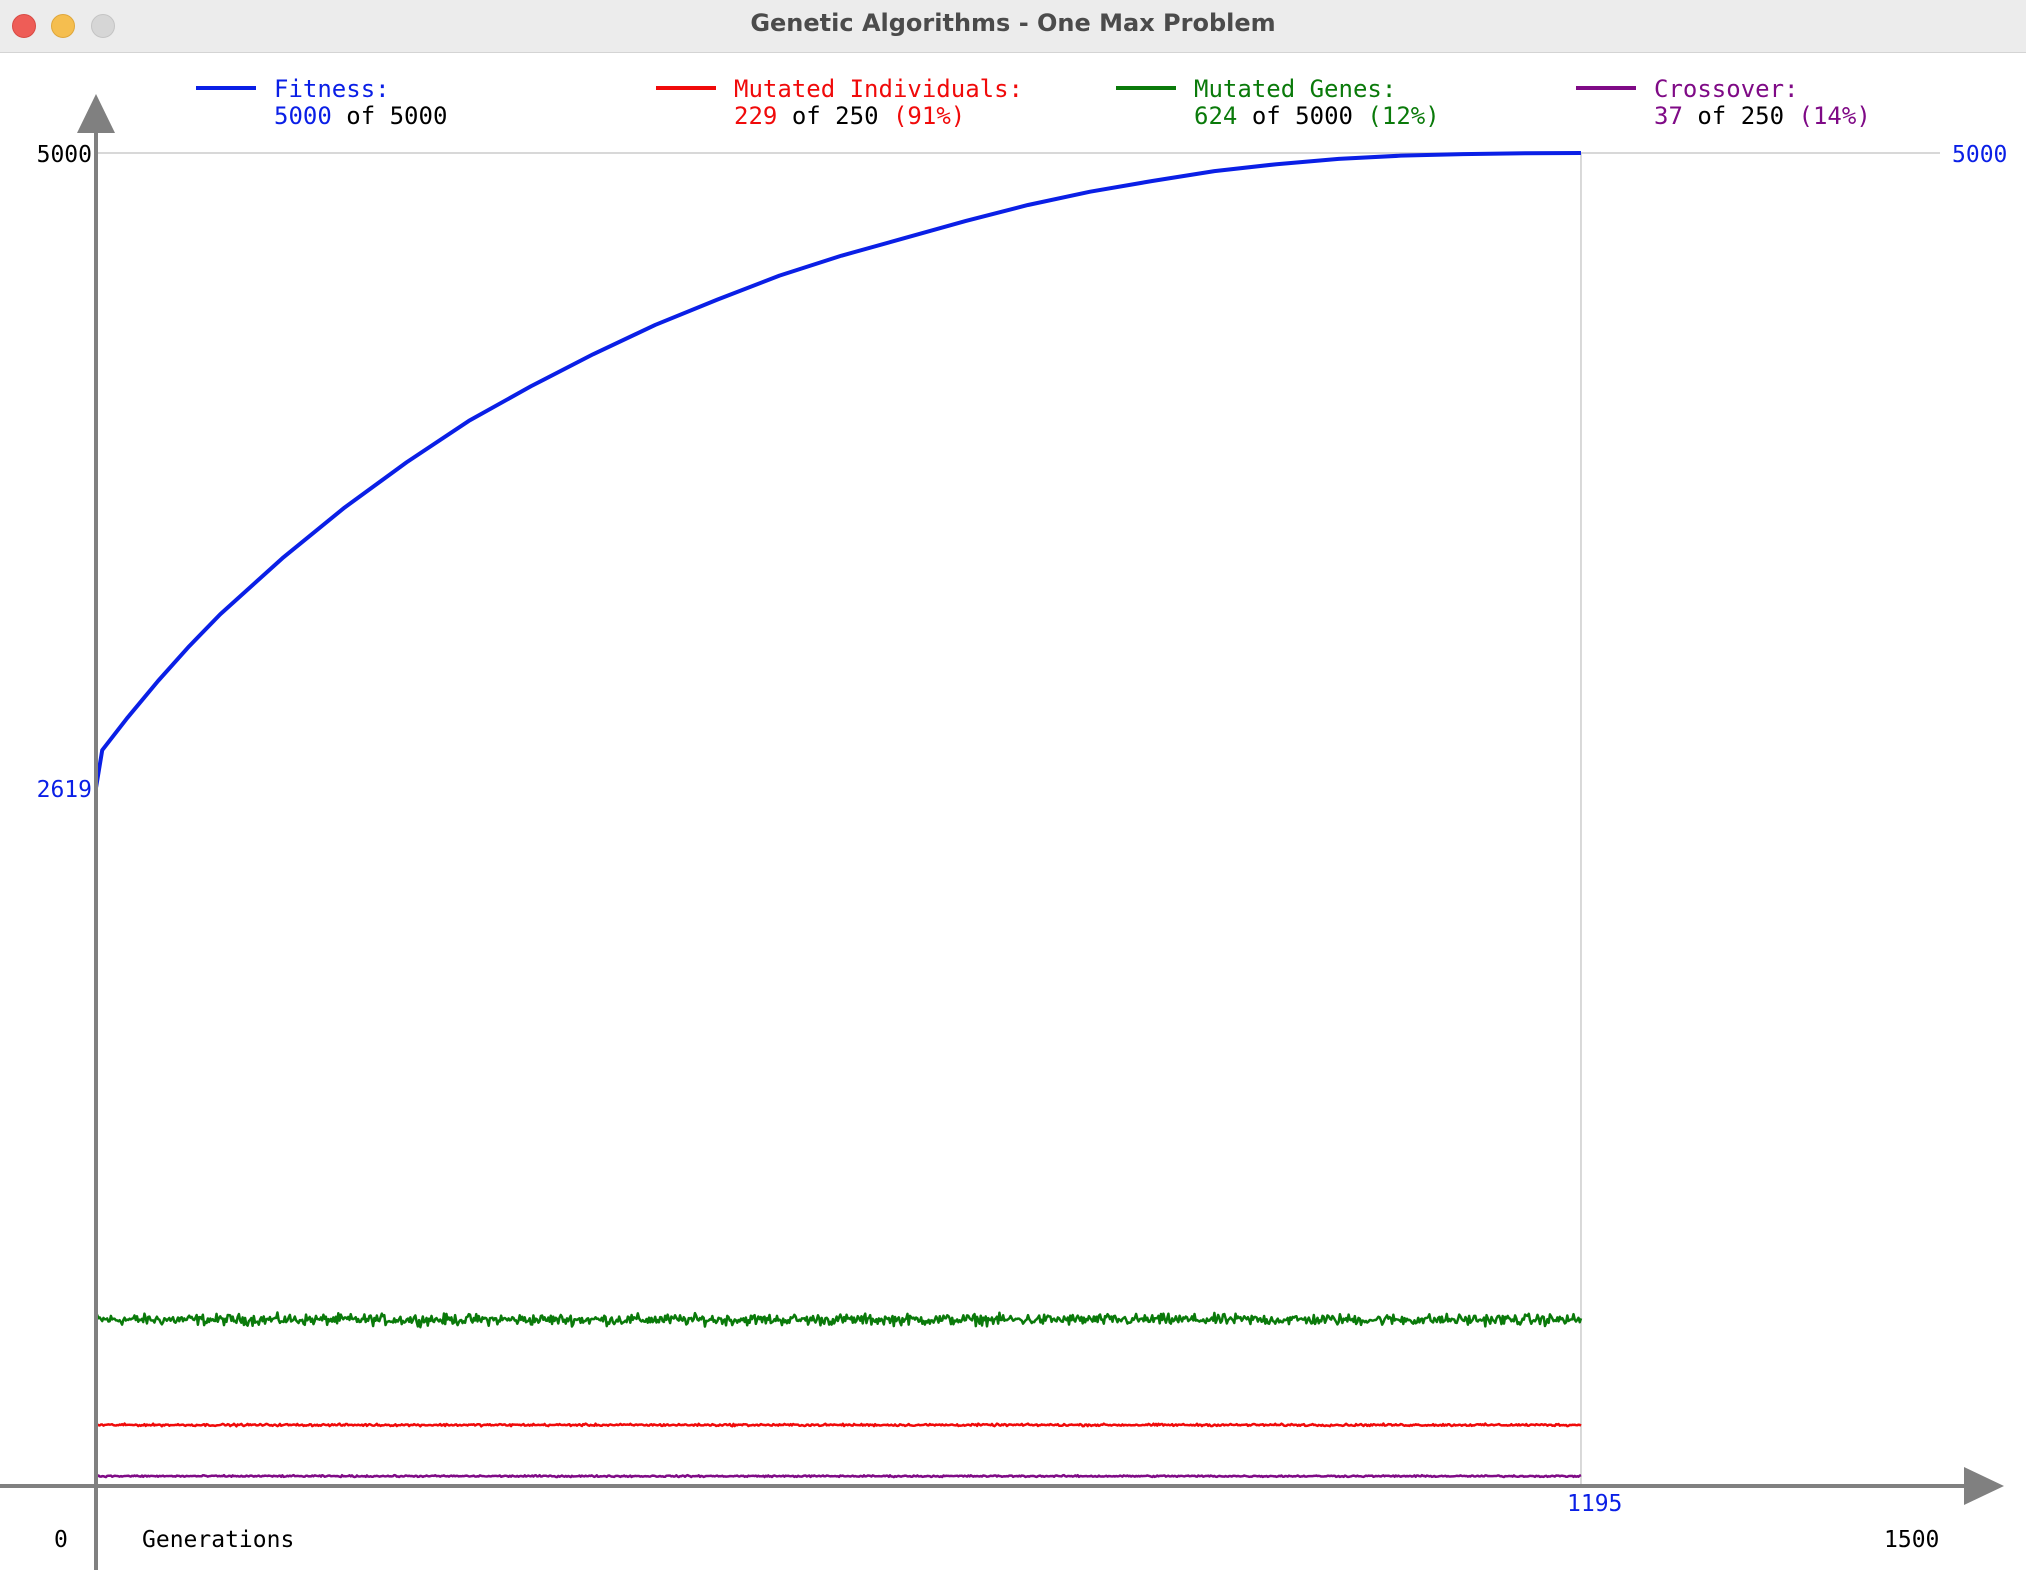 Image resolution: width=2026 pixels, height=1570 pixels. I want to click on legend-of-mutated-individuals: of, so click(806, 116).